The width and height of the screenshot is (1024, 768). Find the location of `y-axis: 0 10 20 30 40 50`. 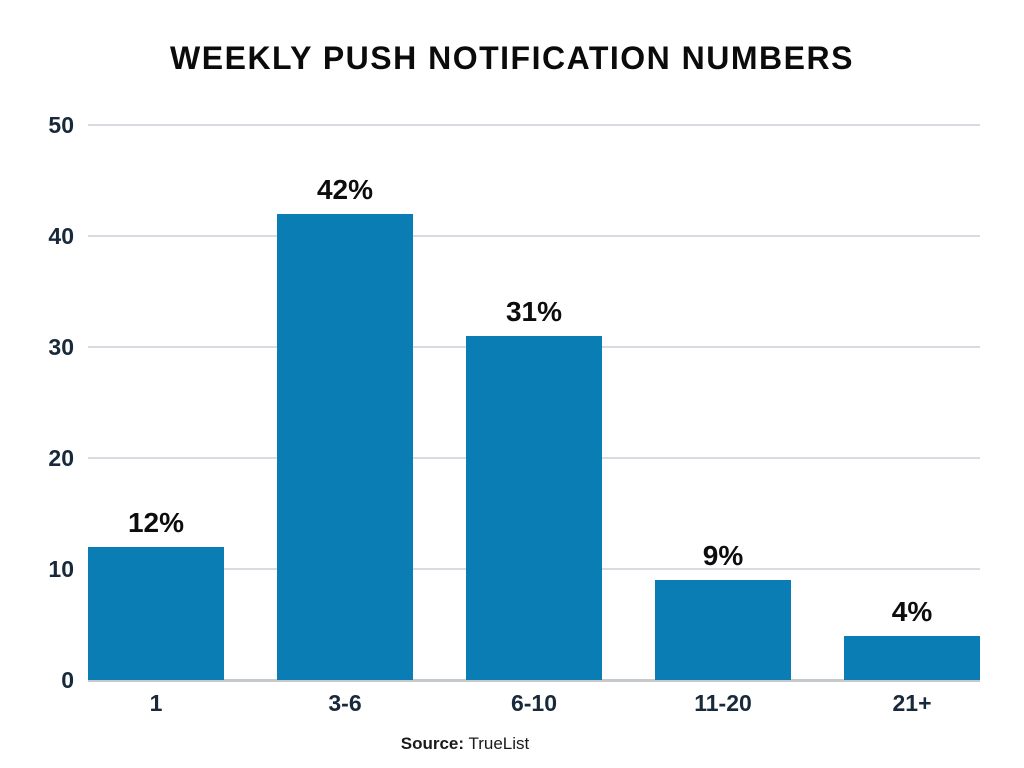

y-axis: 0 10 20 30 40 50 is located at coordinates (37, 402).